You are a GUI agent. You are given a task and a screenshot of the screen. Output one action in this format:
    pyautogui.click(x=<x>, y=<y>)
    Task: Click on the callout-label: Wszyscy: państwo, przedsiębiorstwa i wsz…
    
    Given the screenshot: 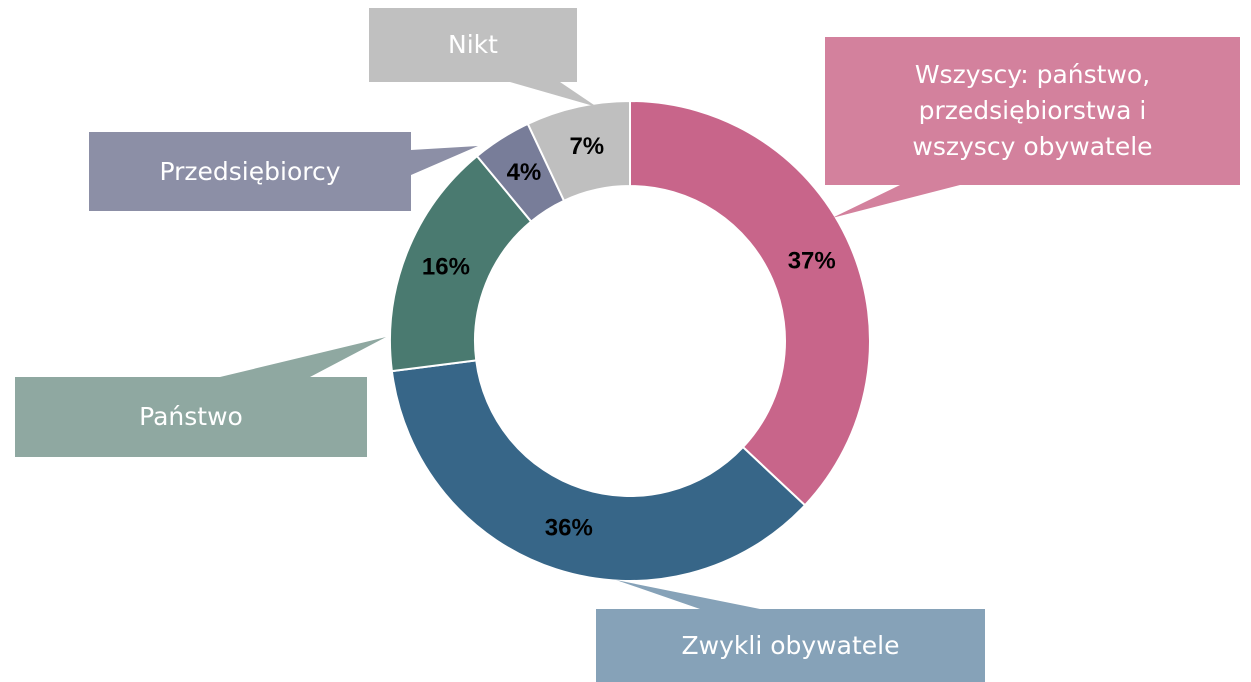 What is the action you would take?
    pyautogui.click(x=1032, y=111)
    